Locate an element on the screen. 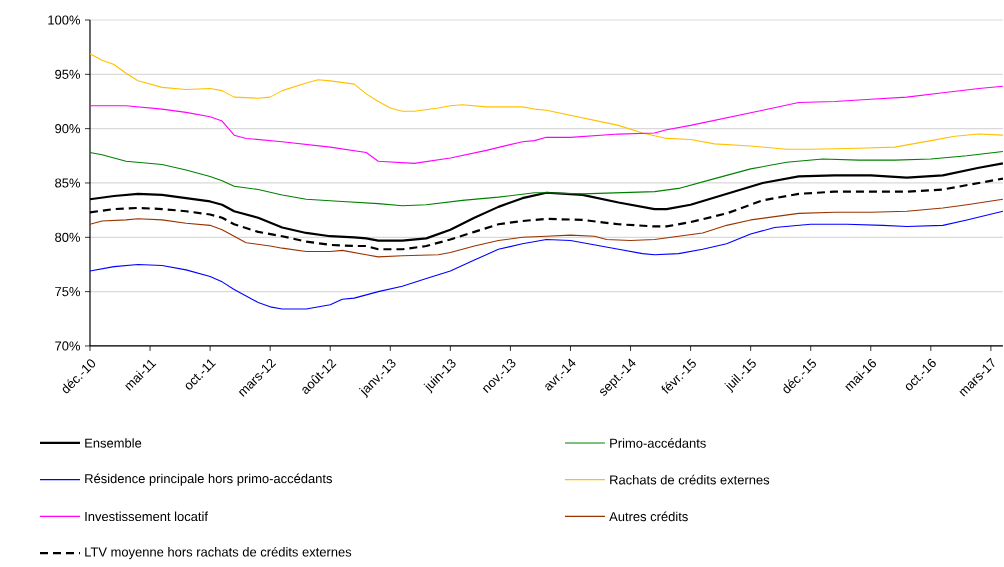 The height and width of the screenshot is (567, 1004). y-tick-label: 100% is located at coordinates (64, 20).